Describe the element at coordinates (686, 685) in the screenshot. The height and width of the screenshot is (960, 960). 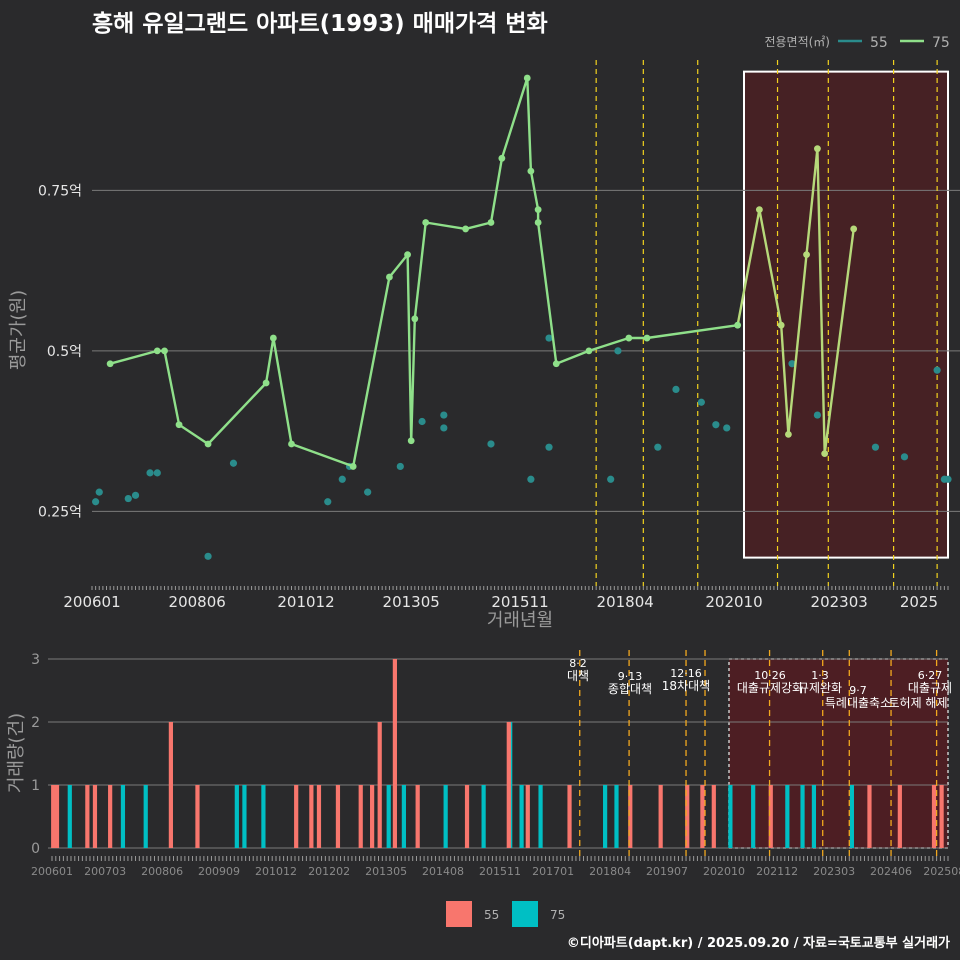
I see `policy-text-label: 18차대책` at that location.